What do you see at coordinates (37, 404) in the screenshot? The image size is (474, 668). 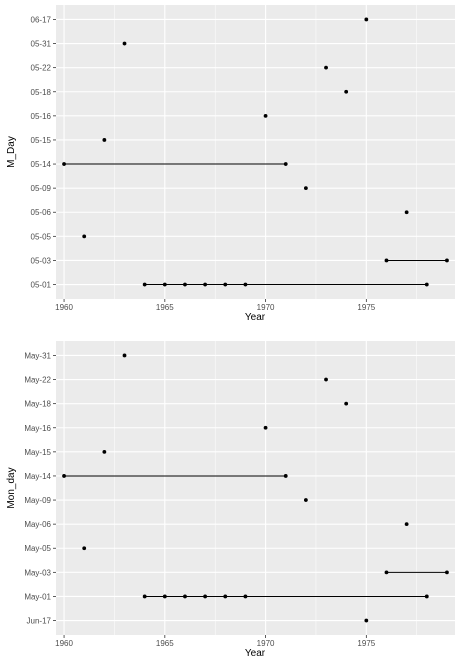 I see `y-tick-label: May-18` at bounding box center [37, 404].